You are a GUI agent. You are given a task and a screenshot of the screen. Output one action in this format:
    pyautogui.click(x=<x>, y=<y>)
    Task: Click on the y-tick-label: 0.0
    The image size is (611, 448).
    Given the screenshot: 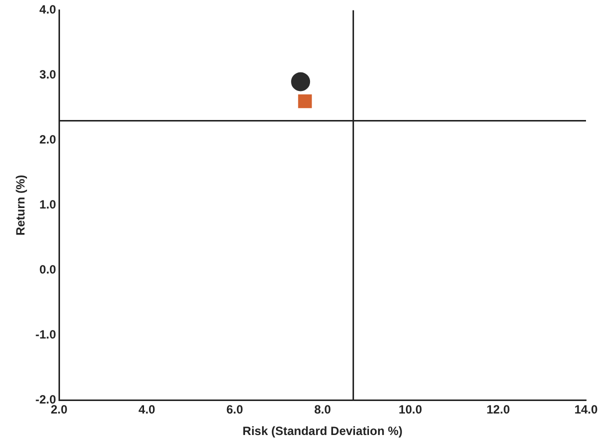 What is the action you would take?
    pyautogui.click(x=47, y=269)
    